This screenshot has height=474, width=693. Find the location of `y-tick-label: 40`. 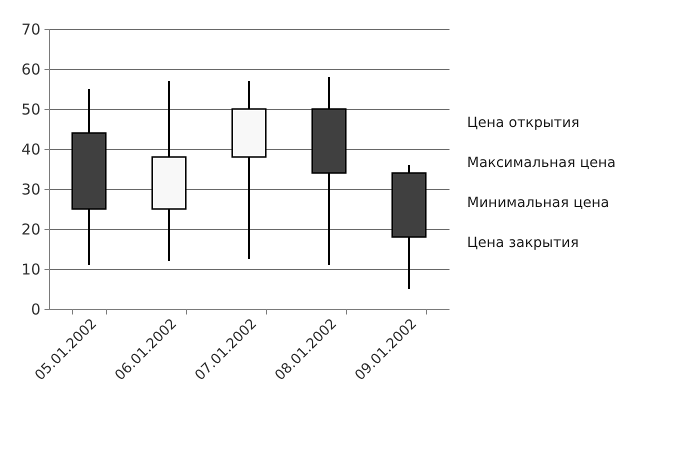

y-tick-label: 40 is located at coordinates (30, 149).